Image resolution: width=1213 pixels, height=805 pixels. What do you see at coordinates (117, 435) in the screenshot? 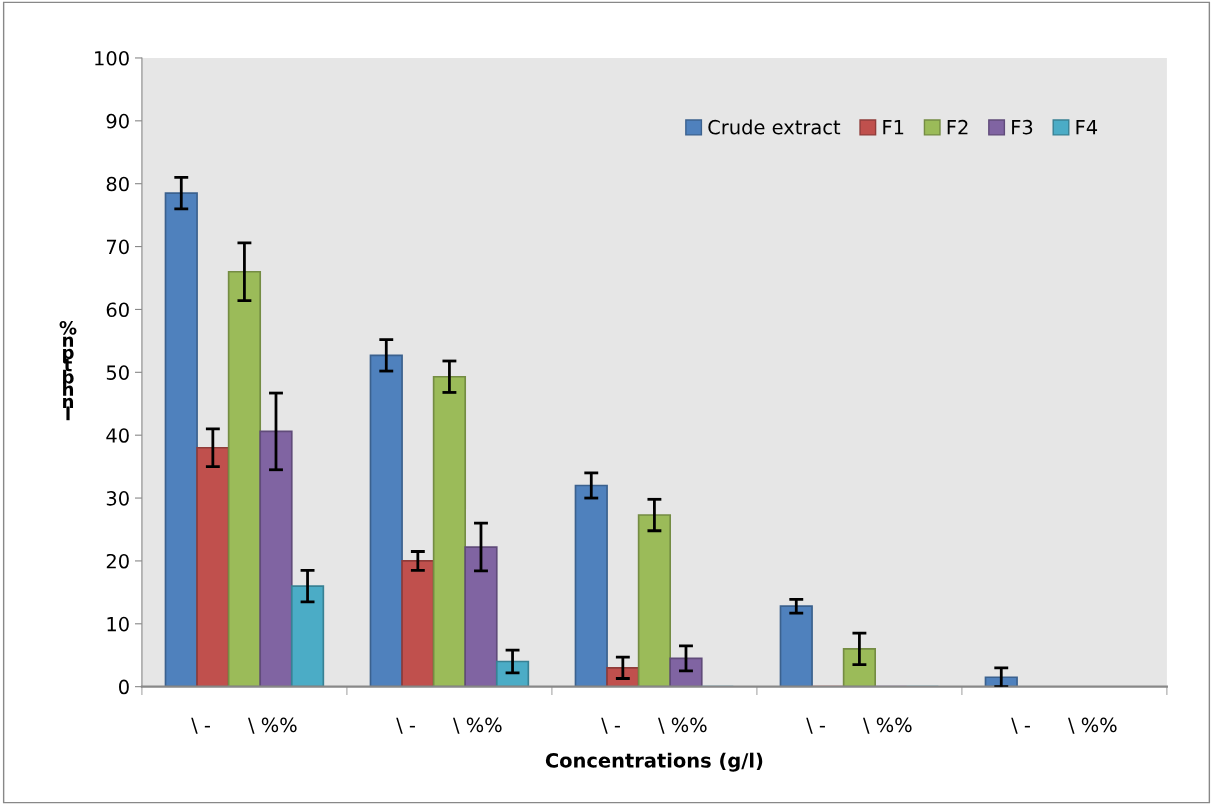
I see `y-tick-label: 40` at bounding box center [117, 435].